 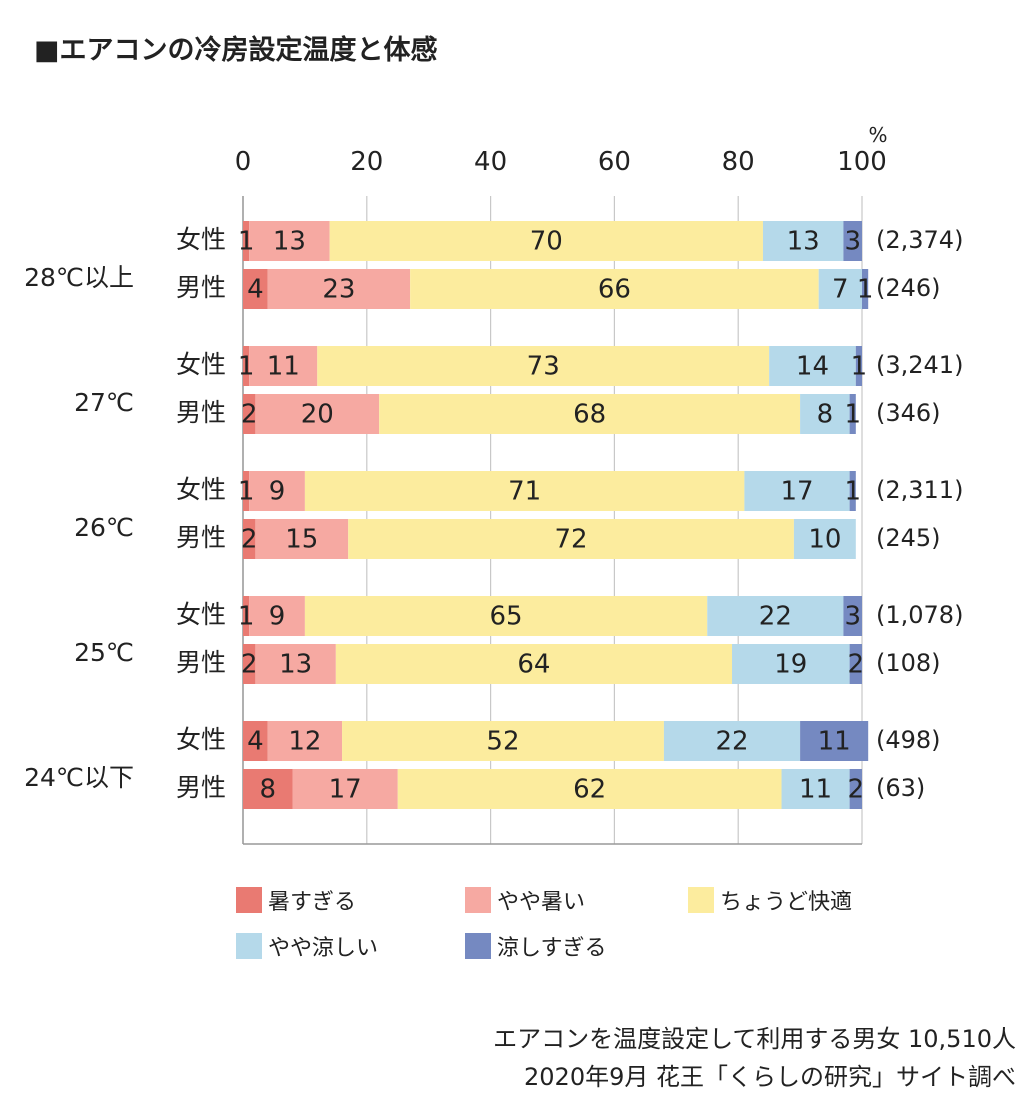 I want to click on x-tick-label: 20, so click(x=366, y=162).